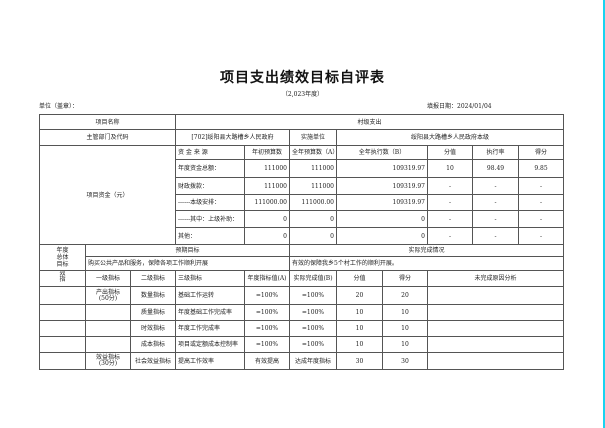 The width and height of the screenshot is (605, 428). Describe the element at coordinates (450, 137) in the screenshot. I see `impl-value: 绥阳县大路槽乡人民政府本级` at that location.